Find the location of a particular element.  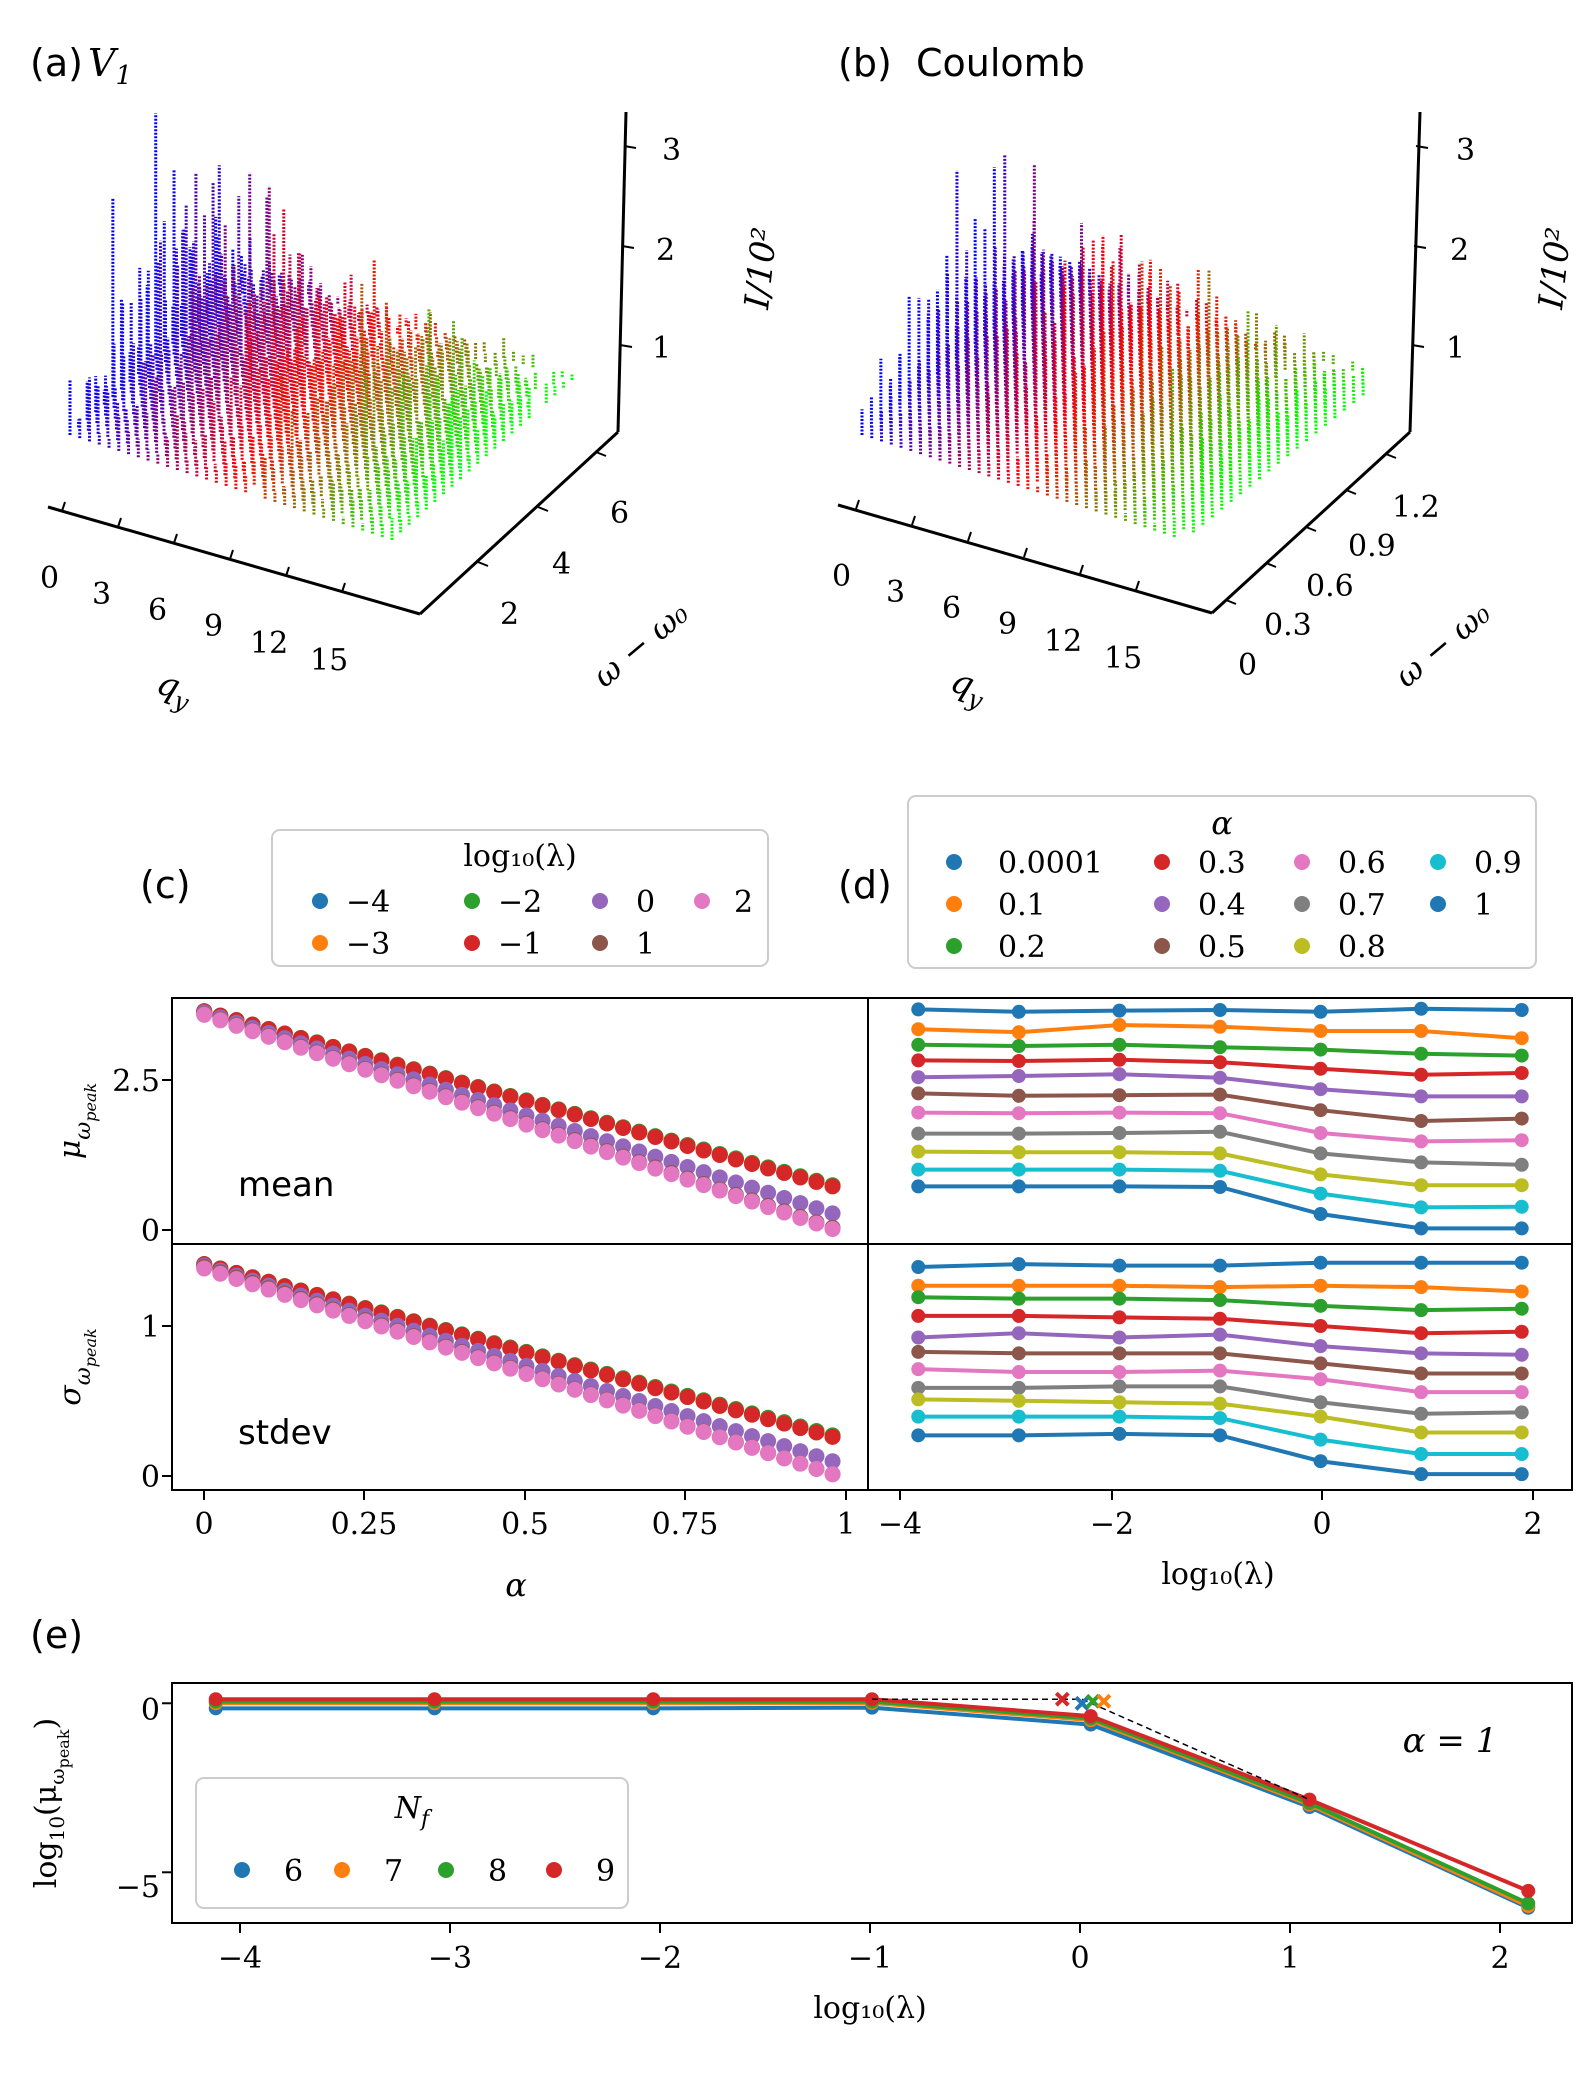

a-qy-tick-5: 15 is located at coordinates (329, 660).